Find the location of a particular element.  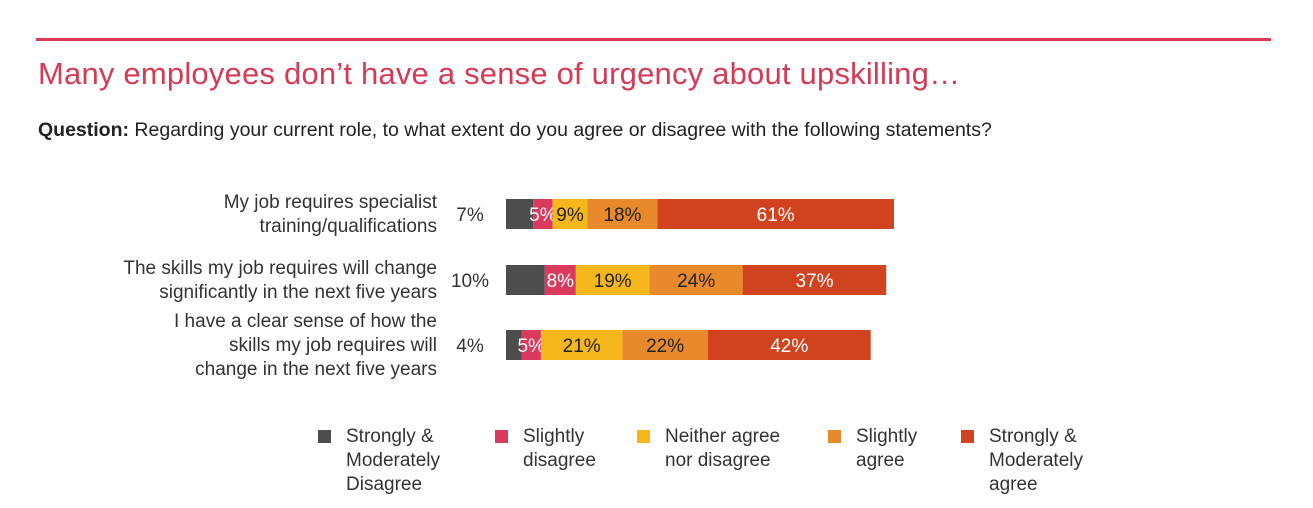

data-label: 19% is located at coordinates (613, 281).